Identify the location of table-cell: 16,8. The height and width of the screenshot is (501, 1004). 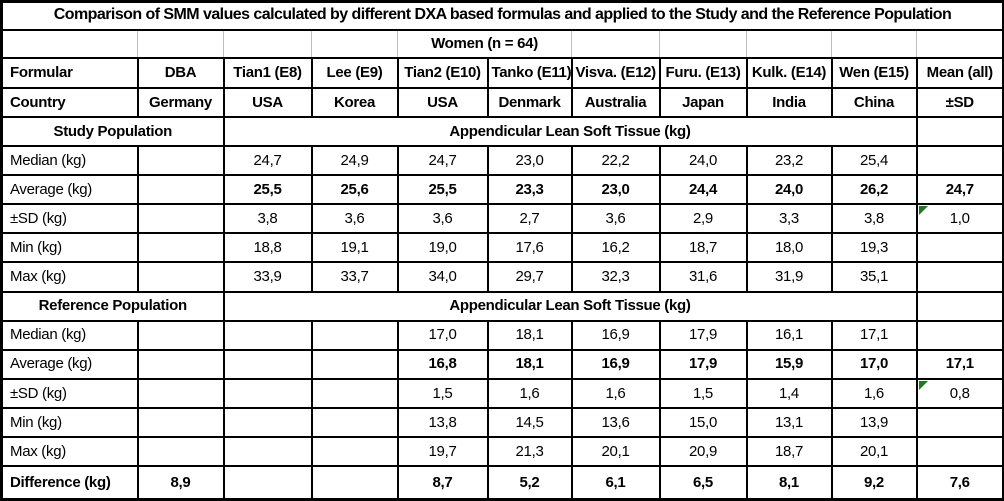
(442, 364).